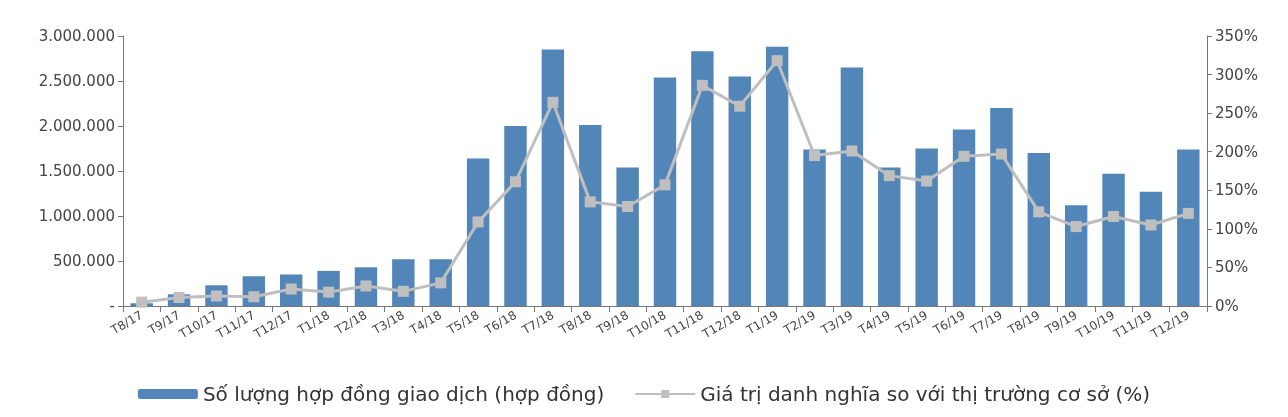  Describe the element at coordinates (1236, 36) in the screenshot. I see `y2-tick-label: 350%` at that location.